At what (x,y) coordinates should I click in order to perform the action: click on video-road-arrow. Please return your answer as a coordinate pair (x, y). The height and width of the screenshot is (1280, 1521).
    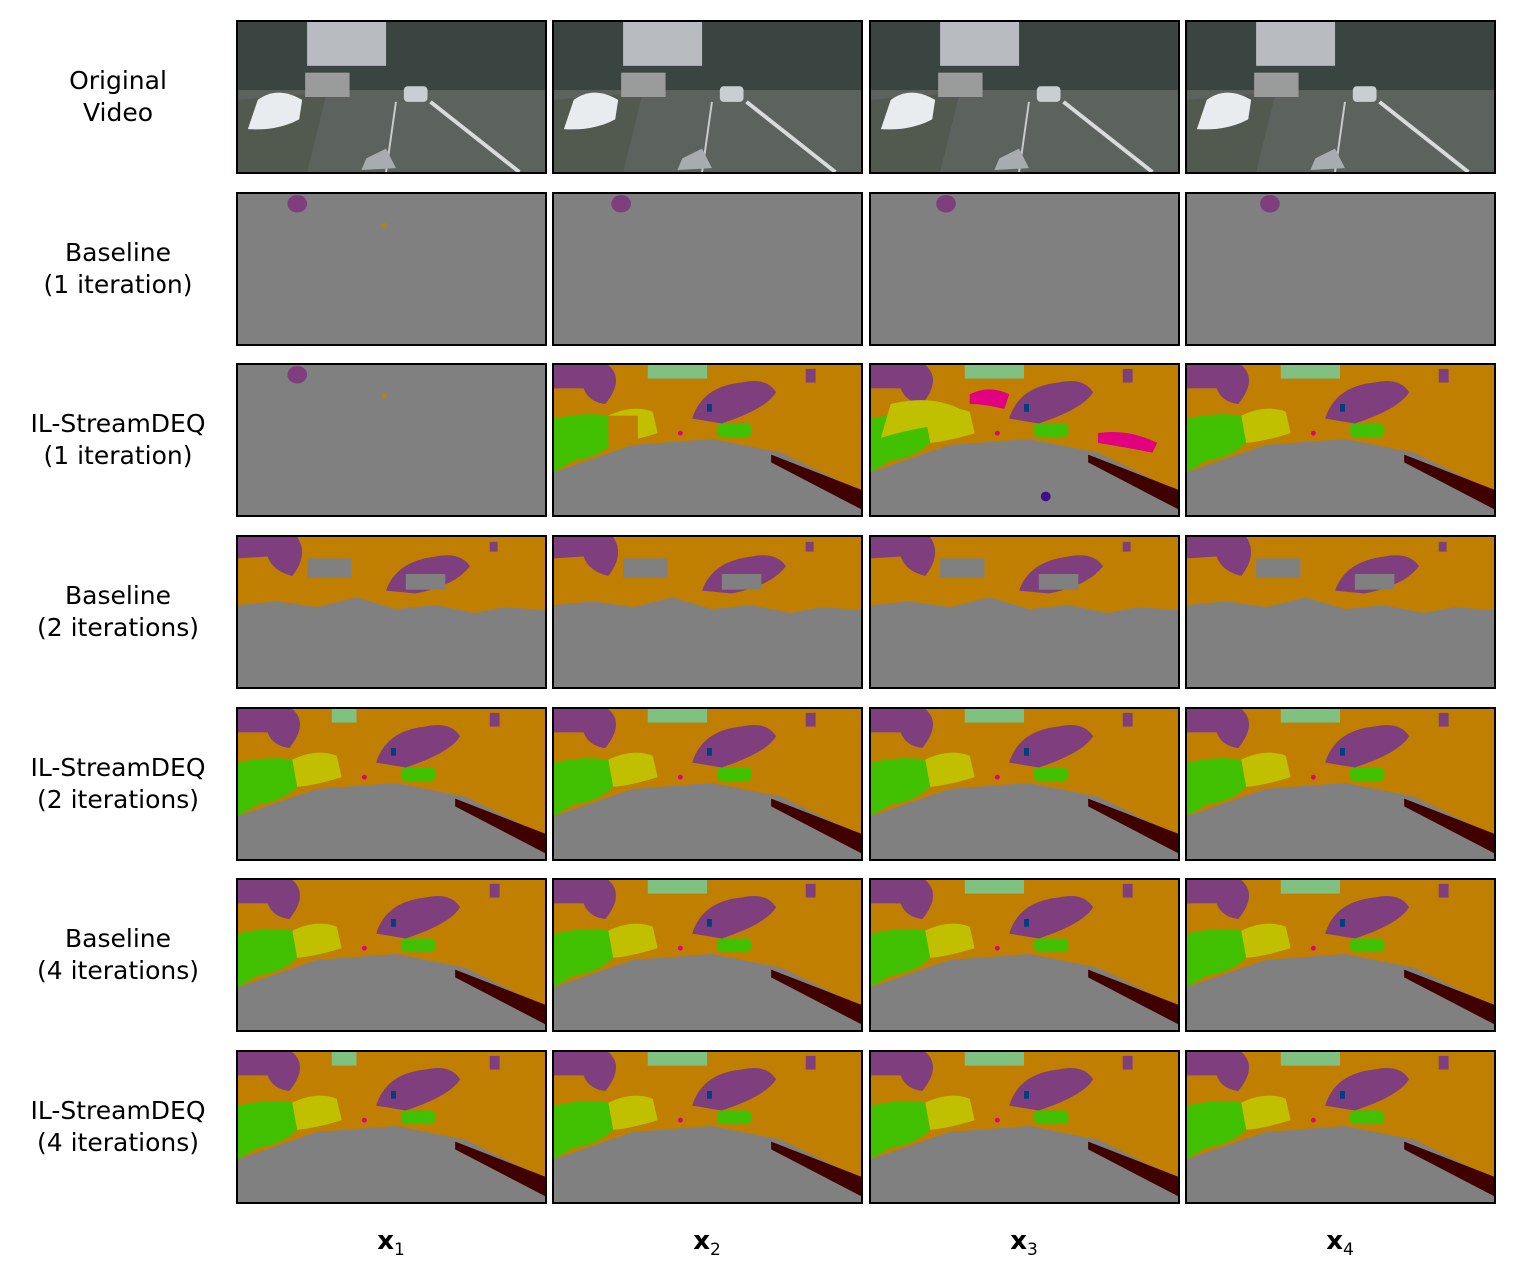
    Looking at the image, I should click on (1327, 159).